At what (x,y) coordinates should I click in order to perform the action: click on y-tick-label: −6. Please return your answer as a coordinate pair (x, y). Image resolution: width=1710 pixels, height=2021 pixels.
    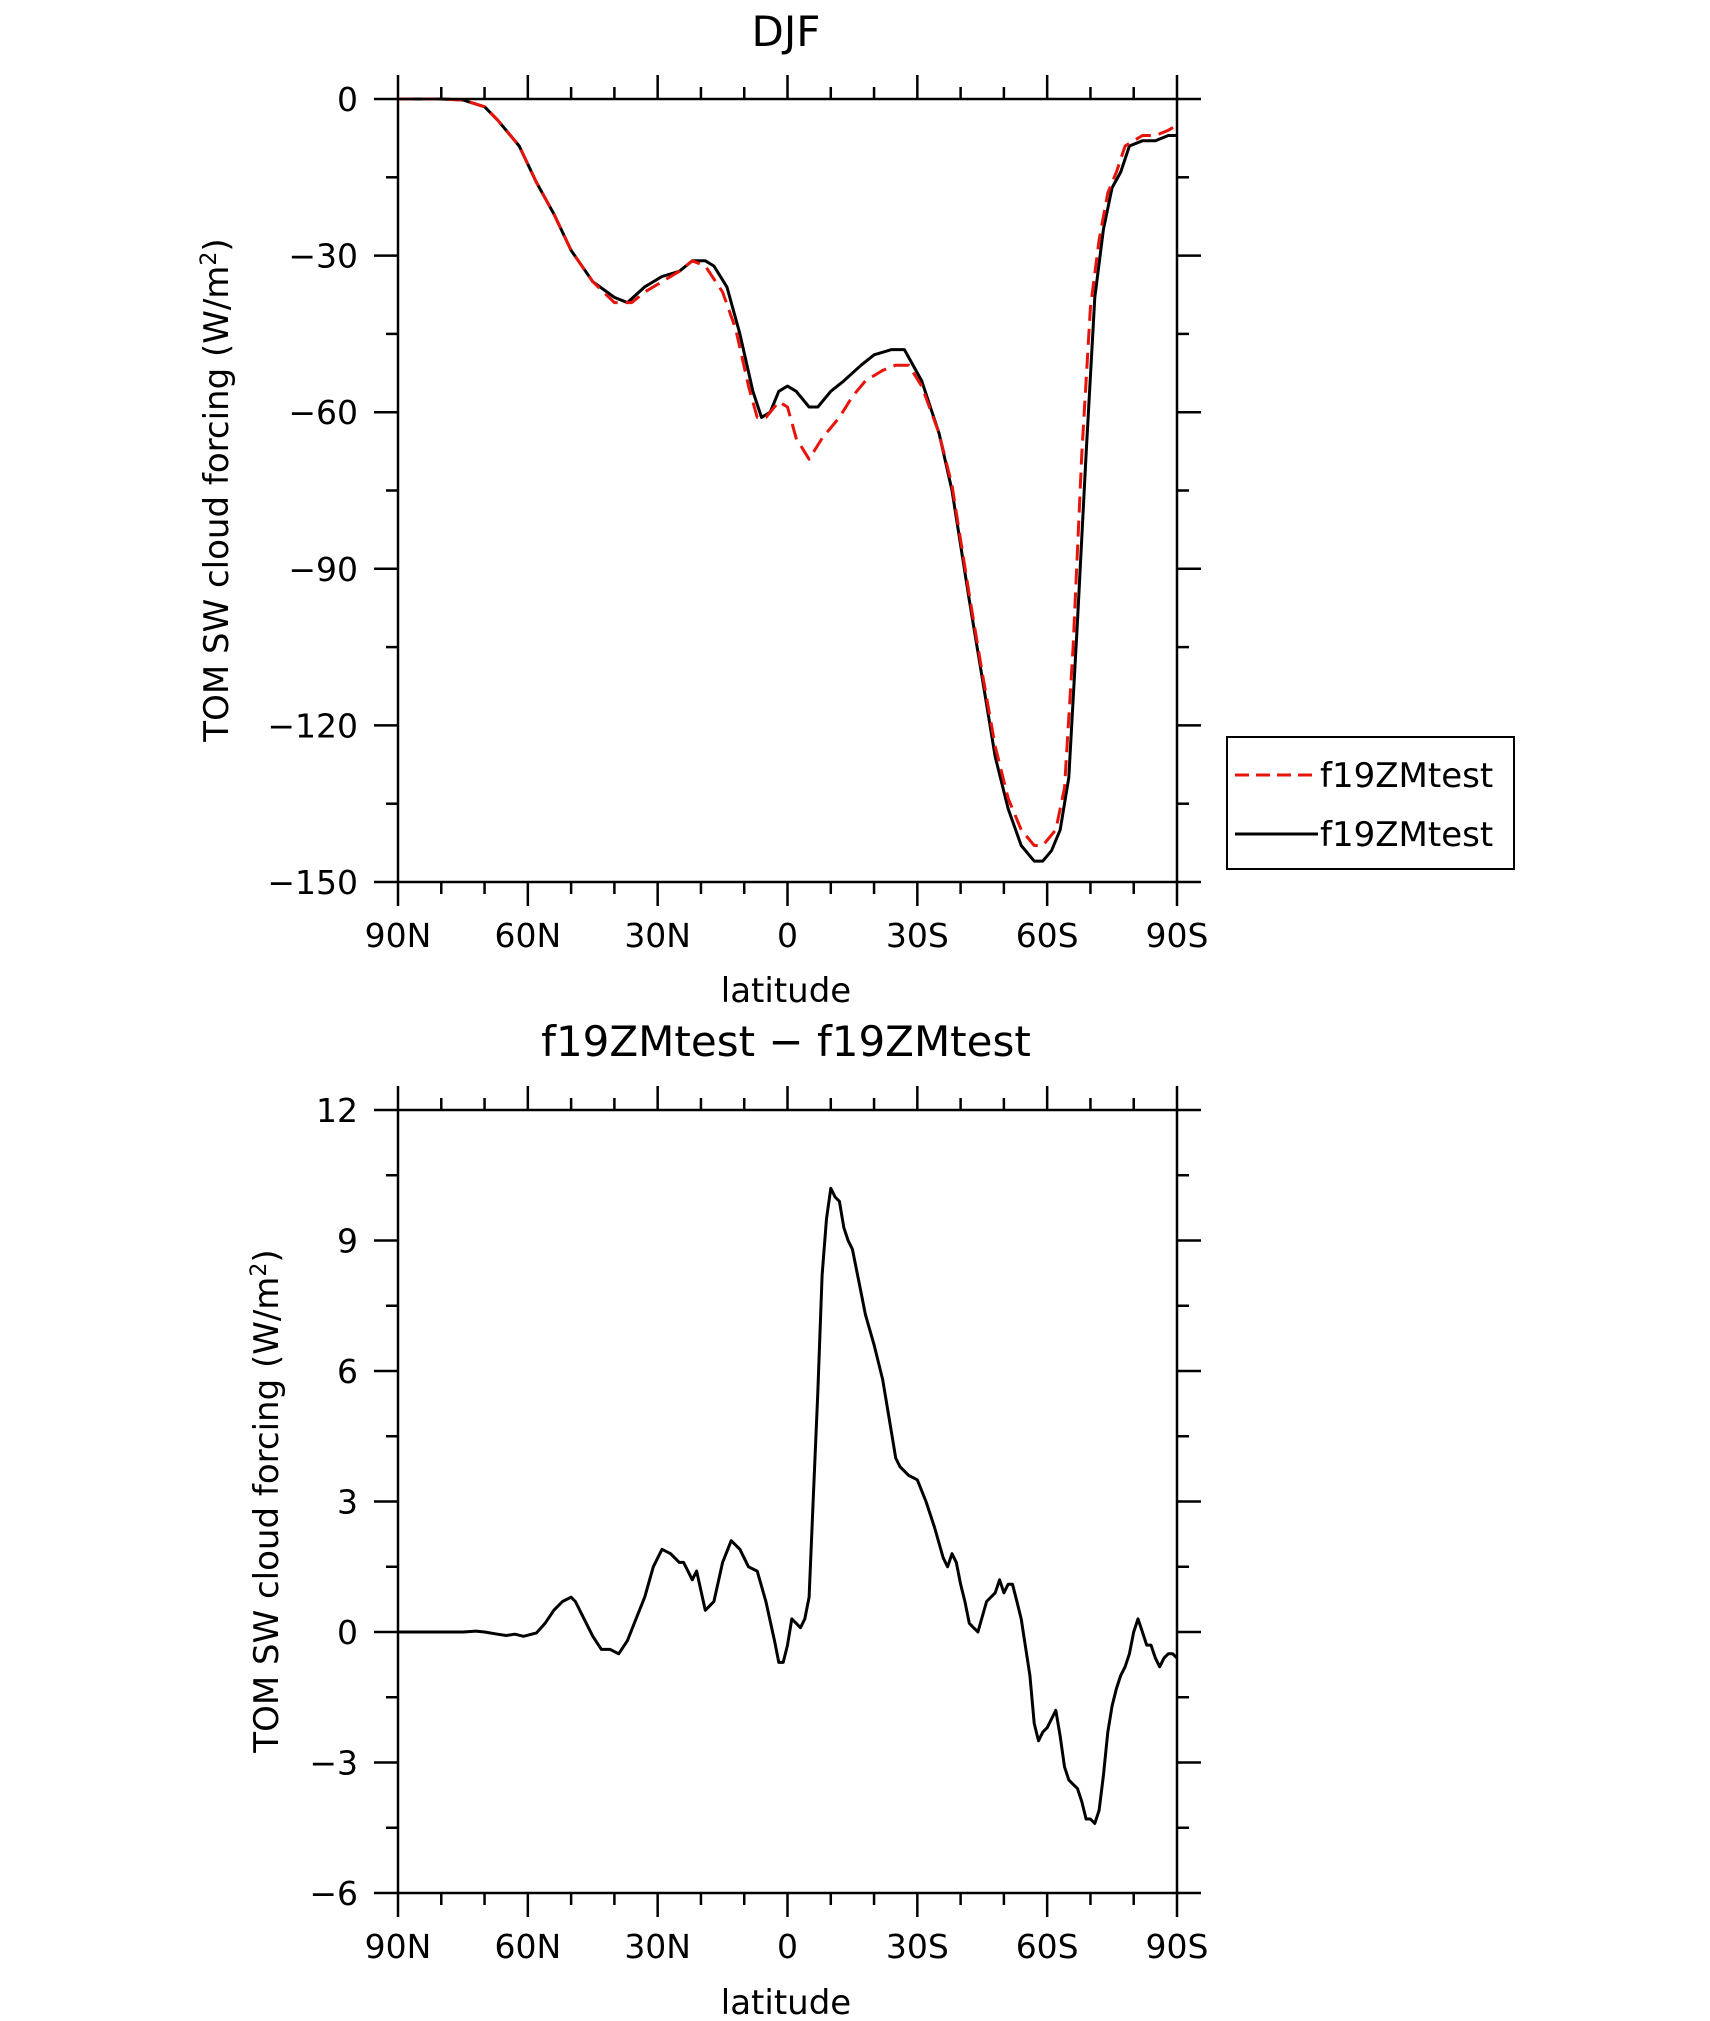
    Looking at the image, I should click on (333, 1893).